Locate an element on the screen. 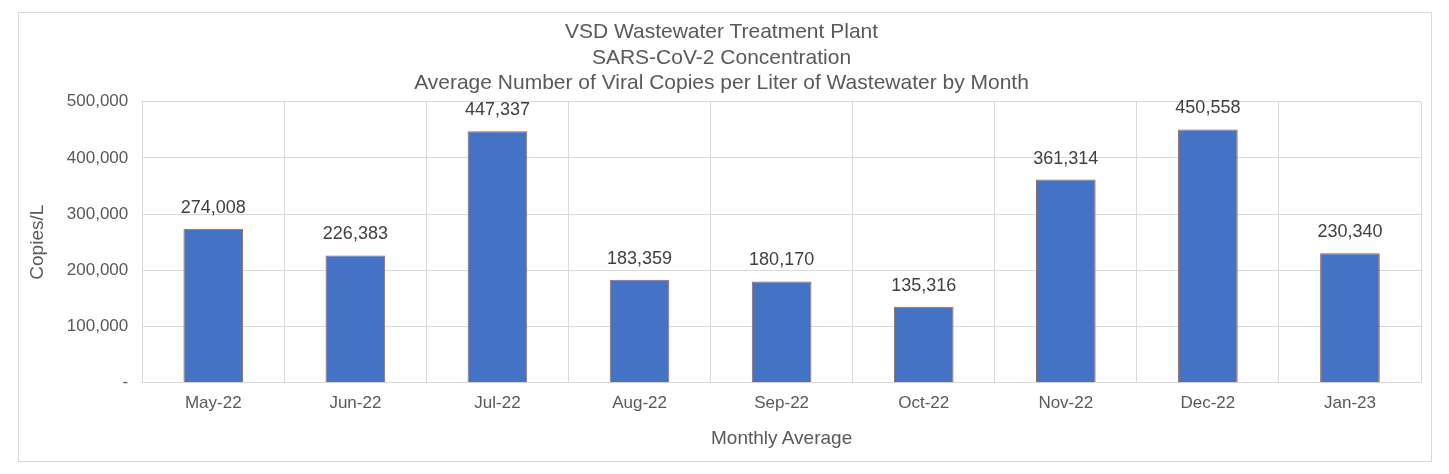  x-tick-label: May-22 is located at coordinates (213, 402).